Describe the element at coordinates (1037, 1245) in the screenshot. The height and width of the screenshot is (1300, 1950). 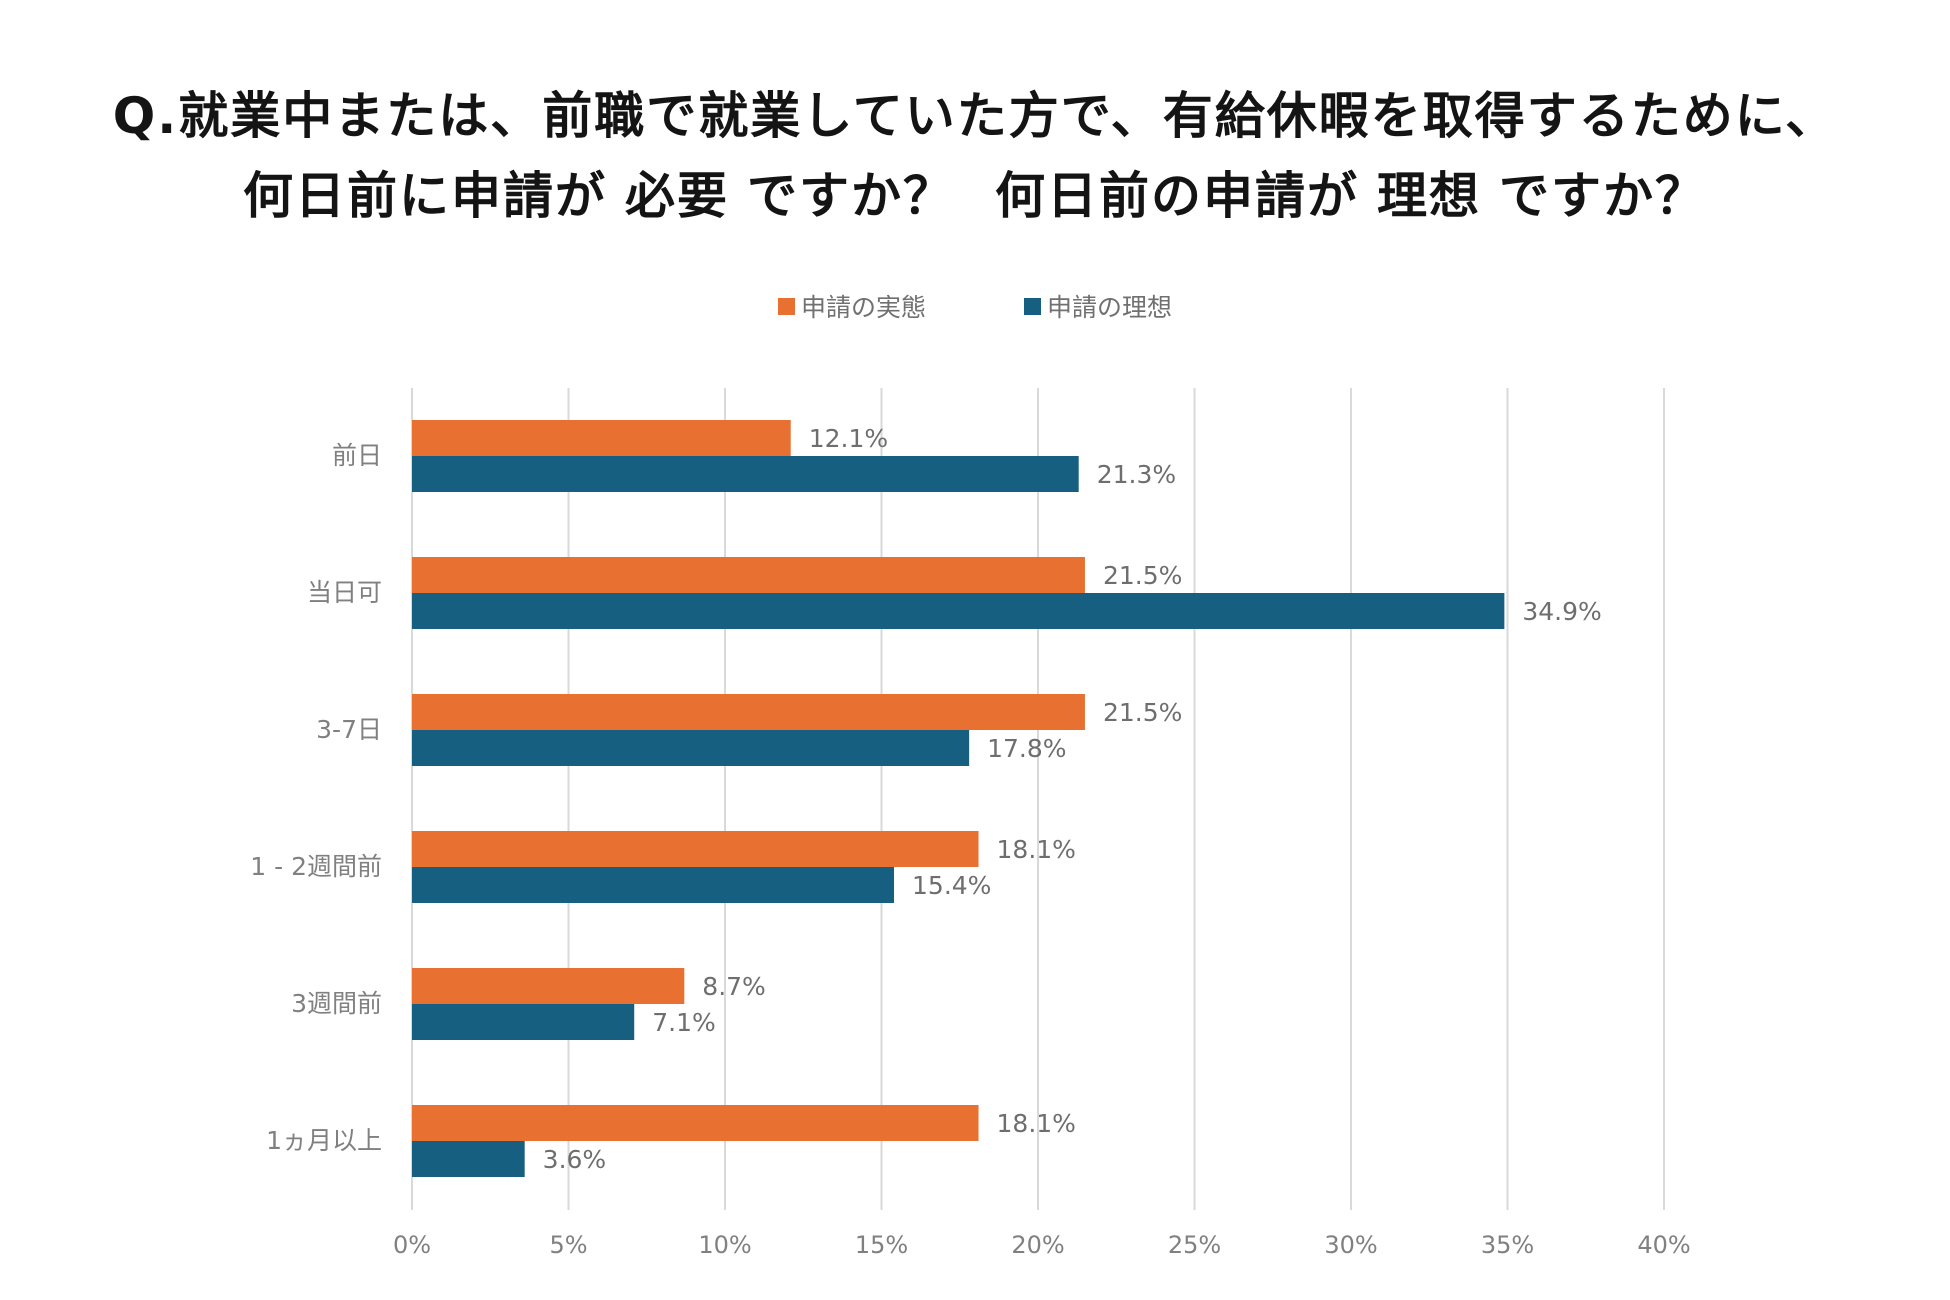
I see `x-tick-label: 20%` at that location.